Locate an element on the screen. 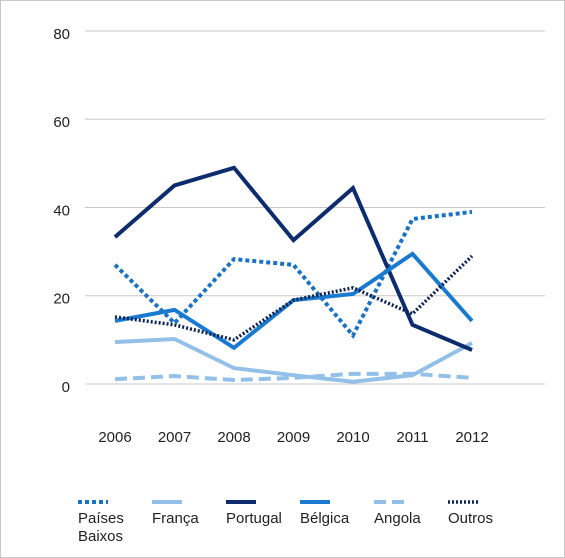 The width and height of the screenshot is (565, 558). legend-item: França is located at coordinates (189, 522).